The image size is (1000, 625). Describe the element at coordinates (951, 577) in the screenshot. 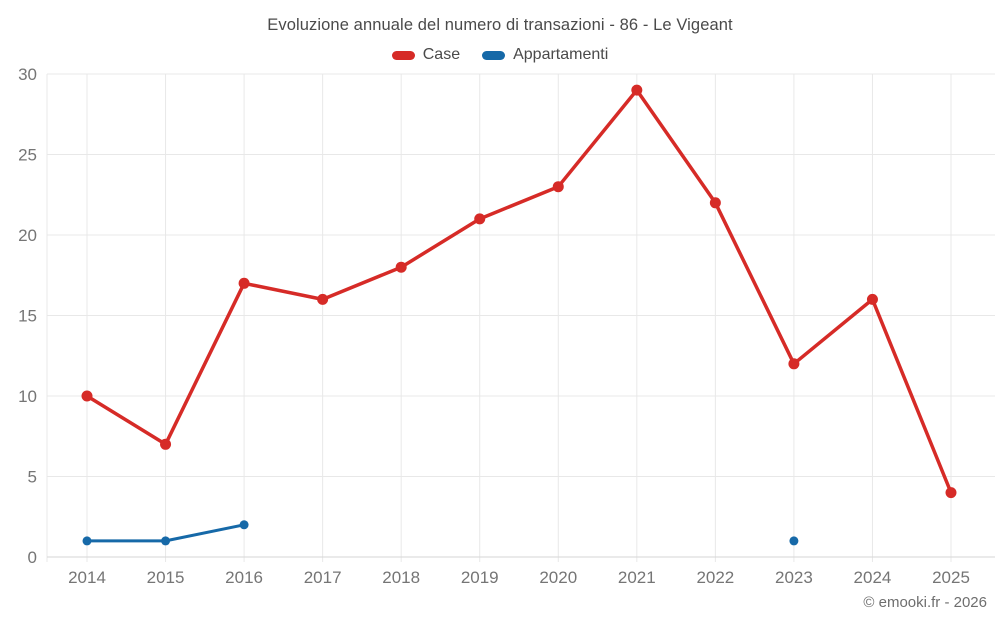

I see `x-tick-label: 2025` at that location.